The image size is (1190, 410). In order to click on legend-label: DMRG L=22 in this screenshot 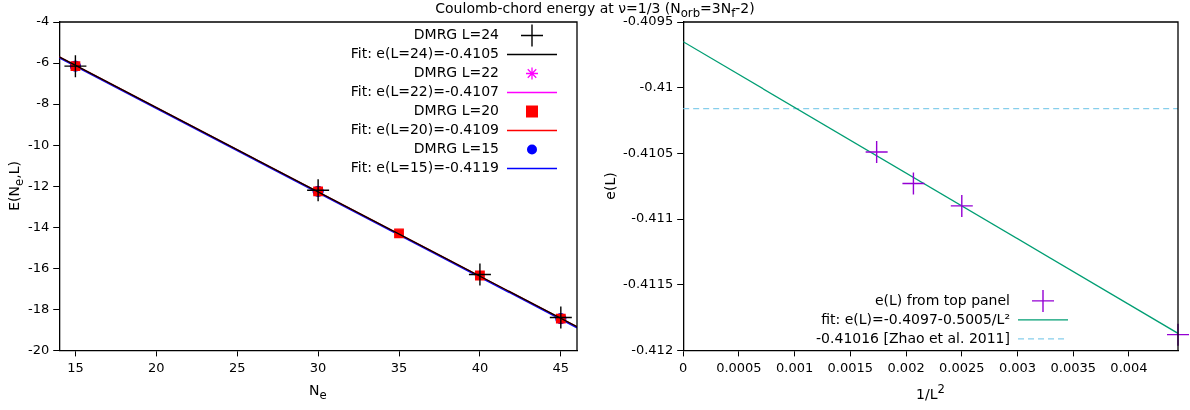, I will do `click(456, 72)`.